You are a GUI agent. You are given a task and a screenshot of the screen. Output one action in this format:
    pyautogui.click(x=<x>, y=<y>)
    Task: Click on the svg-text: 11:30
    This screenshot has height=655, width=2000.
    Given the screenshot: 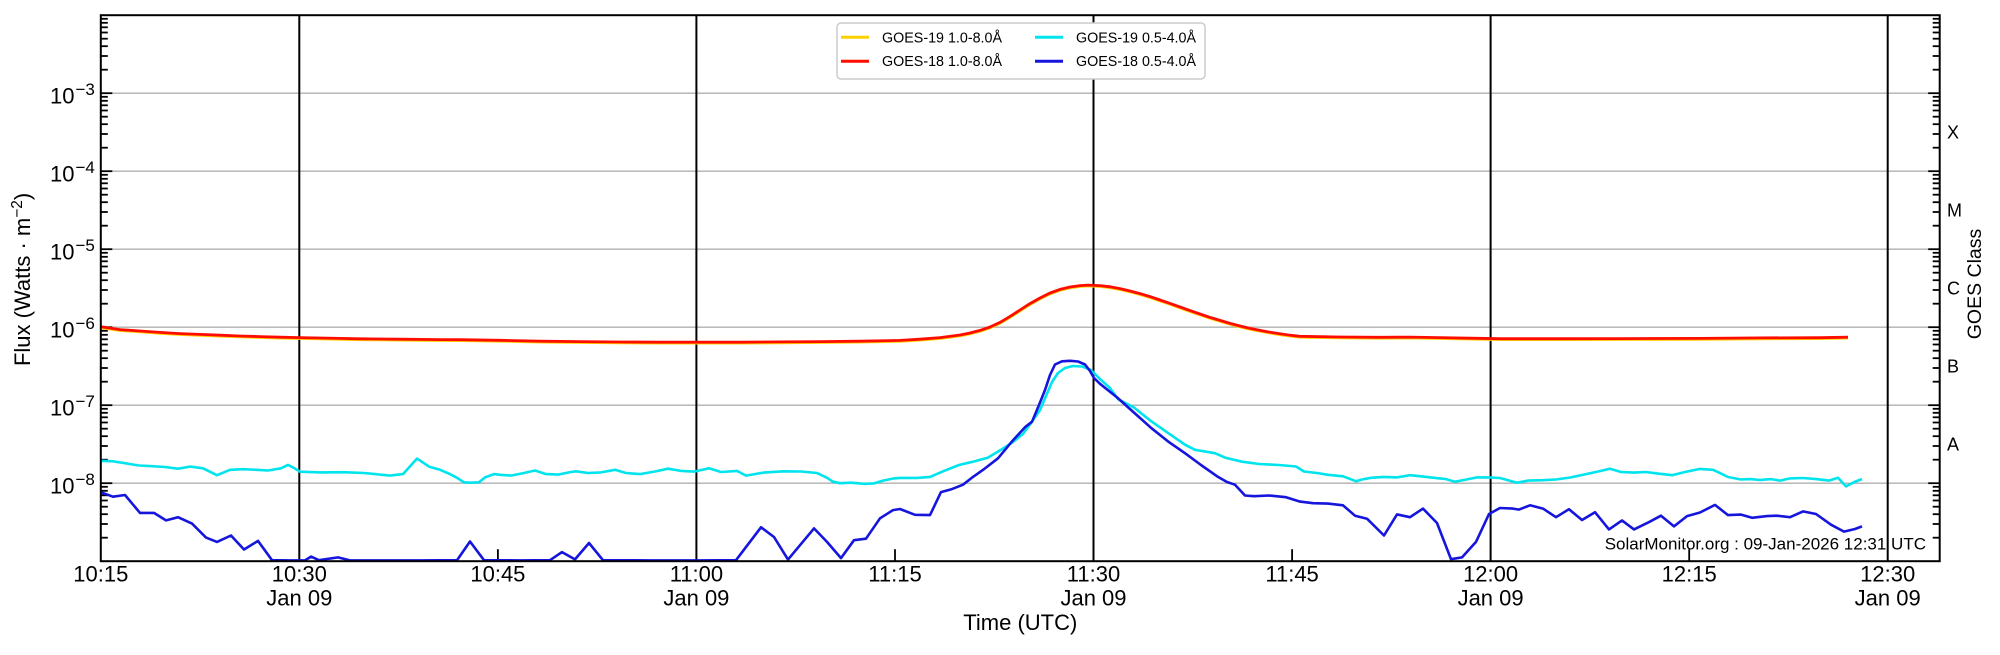 What is the action you would take?
    pyautogui.click(x=1093, y=574)
    